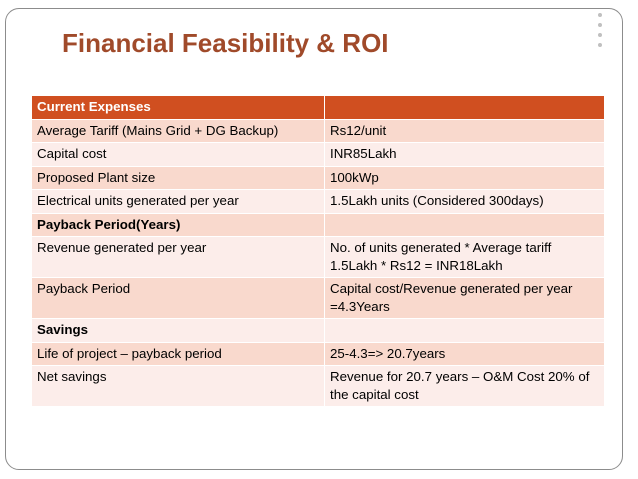 This screenshot has width=638, height=479. Describe the element at coordinates (178, 178) in the screenshot. I see `row-label: Proposed Plant size` at that location.